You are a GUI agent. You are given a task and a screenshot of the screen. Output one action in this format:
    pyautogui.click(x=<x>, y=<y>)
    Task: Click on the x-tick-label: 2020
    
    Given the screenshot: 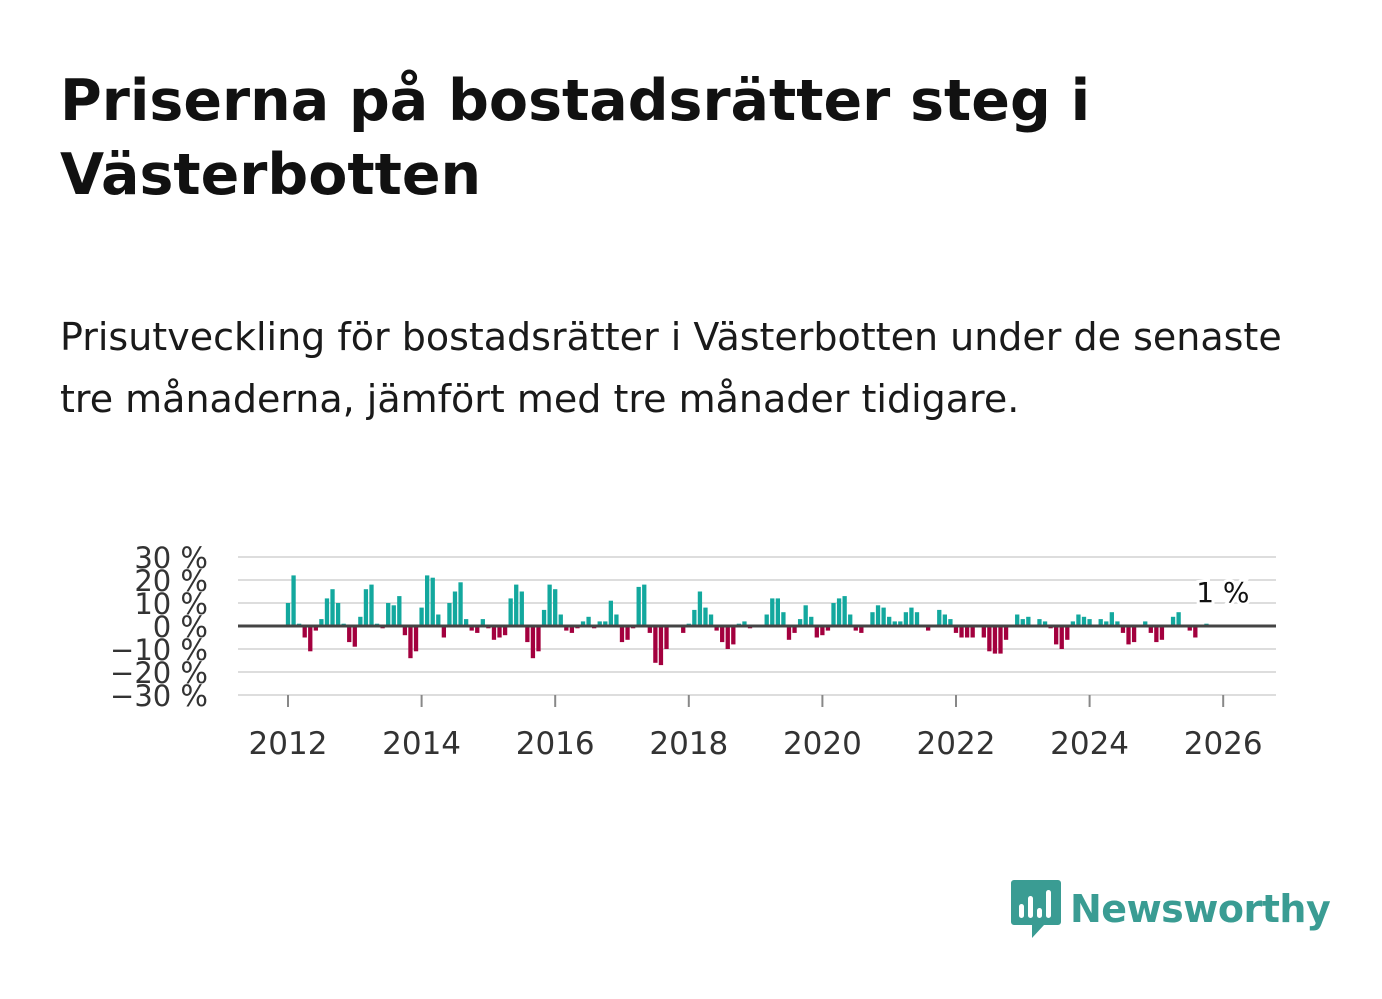 What is the action you would take?
    pyautogui.click(x=822, y=744)
    